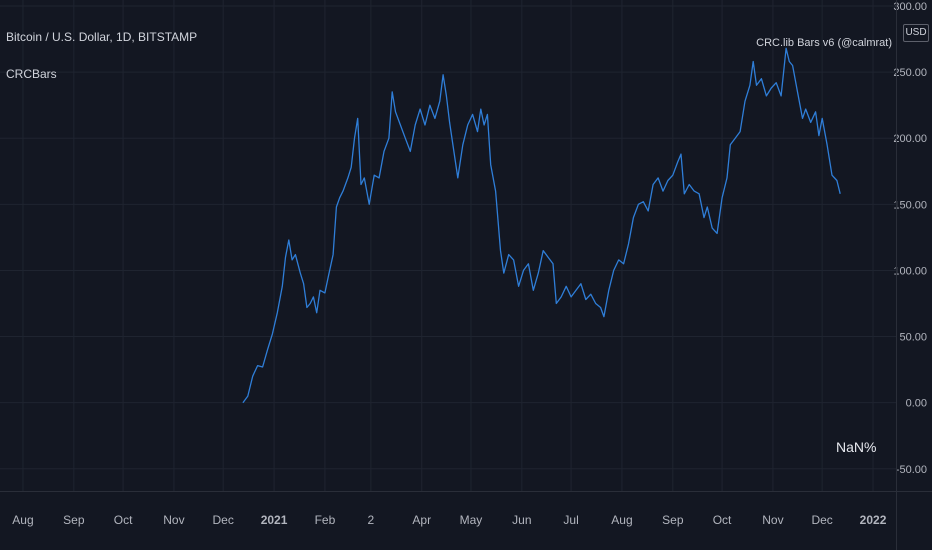  Describe the element at coordinates (421, 520) in the screenshot. I see `x-tick-label: Apr` at that location.